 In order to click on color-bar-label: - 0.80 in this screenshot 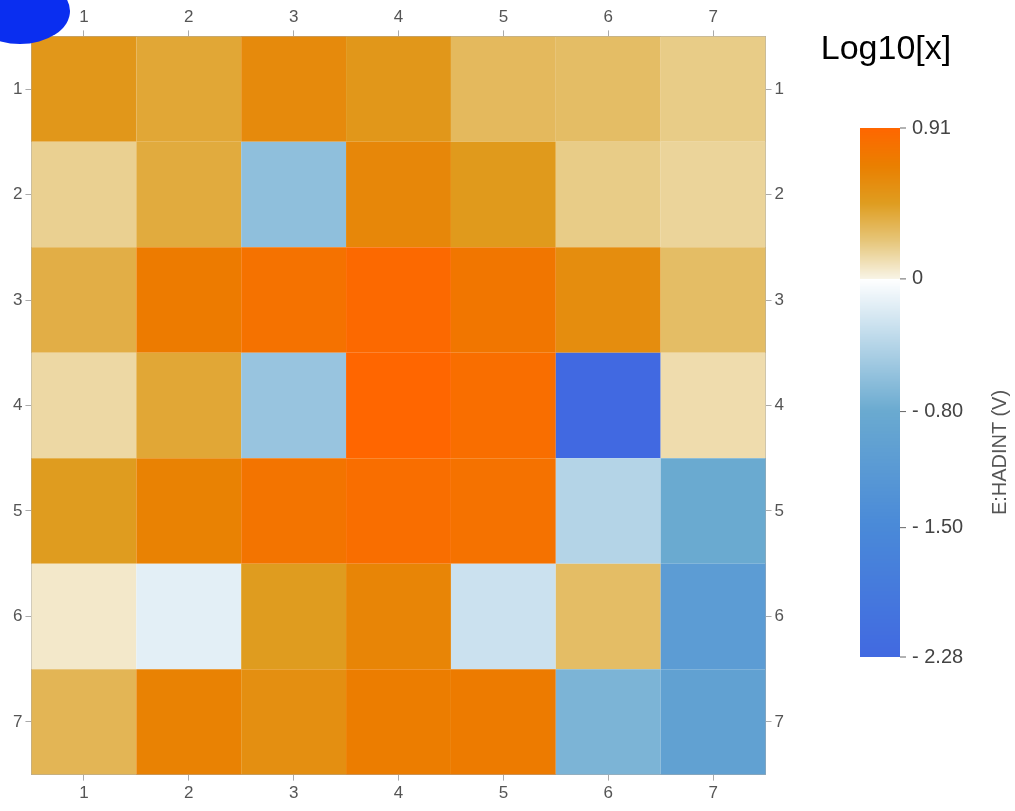, I will do `click(938, 410)`.